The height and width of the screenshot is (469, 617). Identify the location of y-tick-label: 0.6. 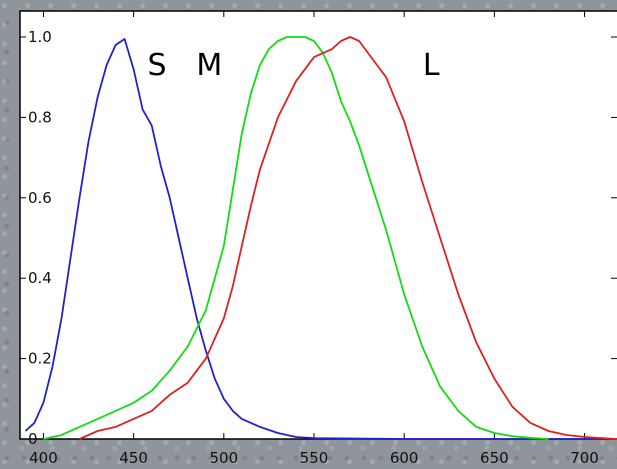
(40, 198).